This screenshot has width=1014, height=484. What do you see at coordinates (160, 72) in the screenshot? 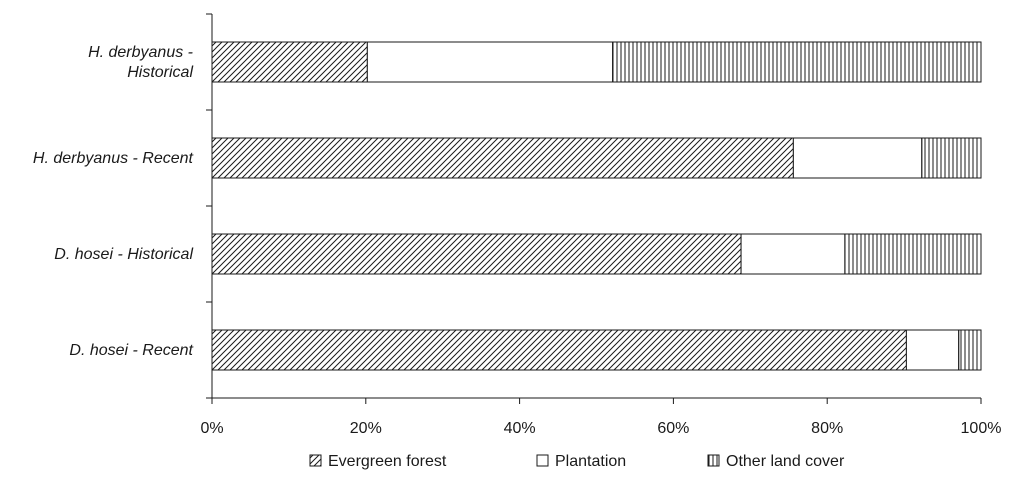
I see `category-label: Historical` at bounding box center [160, 72].